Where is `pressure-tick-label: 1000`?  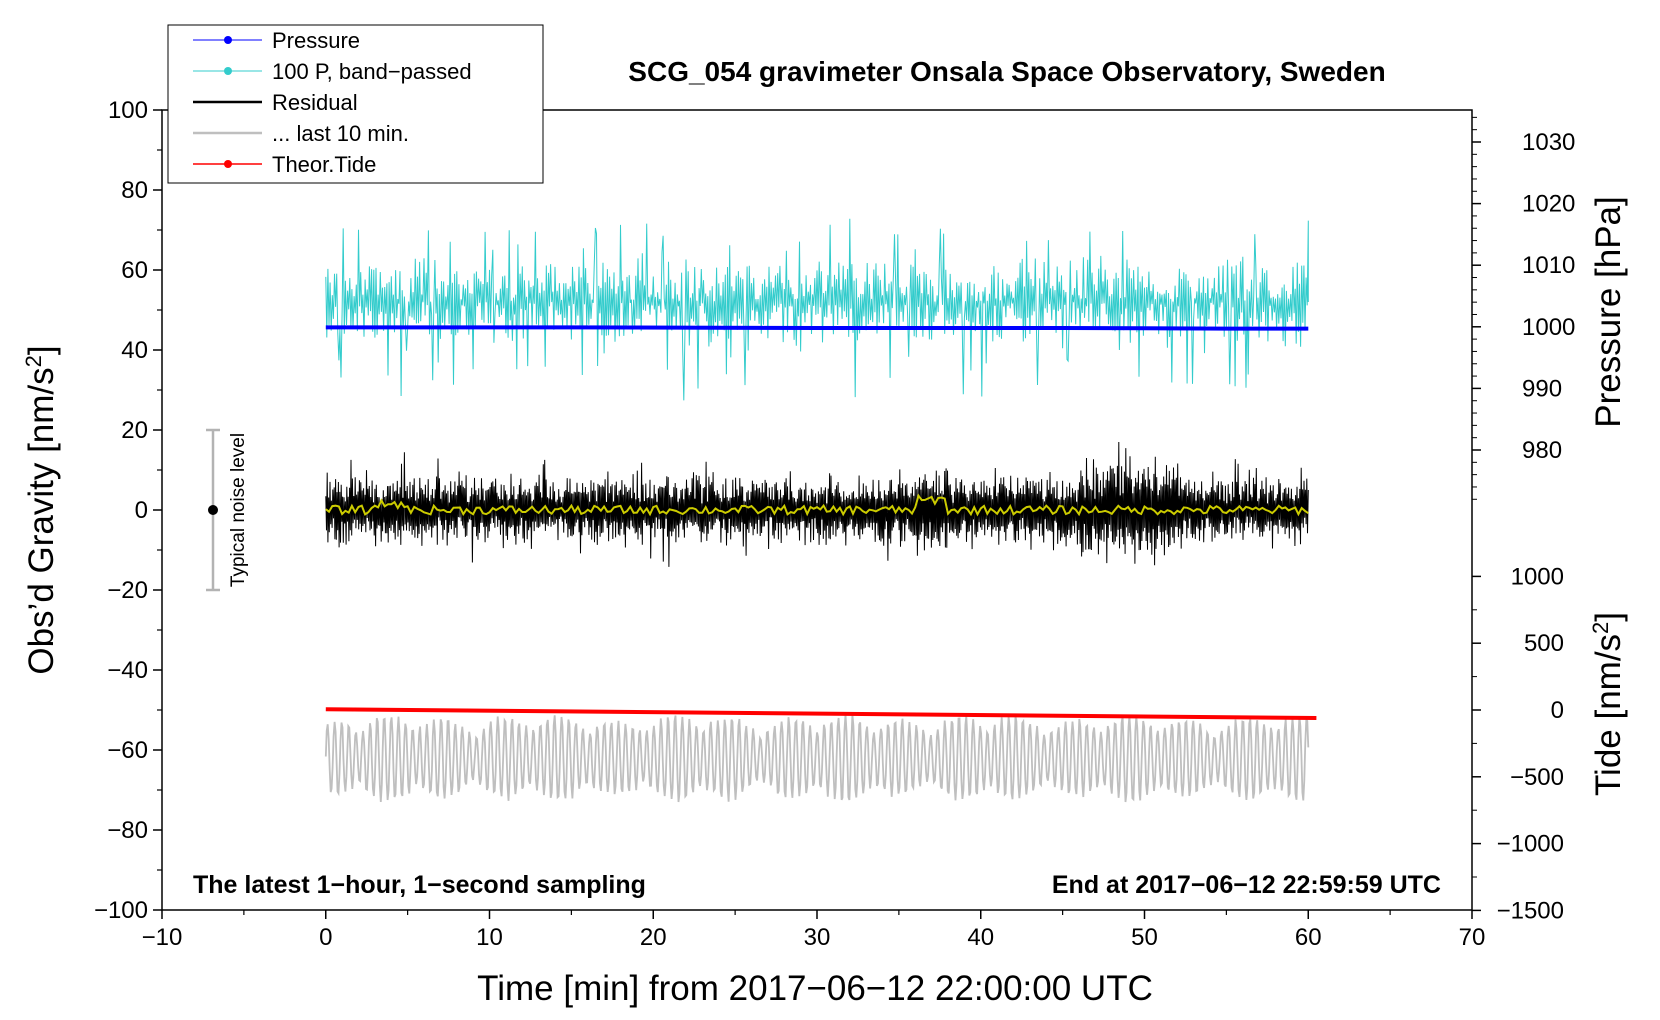 pressure-tick-label: 1000 is located at coordinates (1548, 327).